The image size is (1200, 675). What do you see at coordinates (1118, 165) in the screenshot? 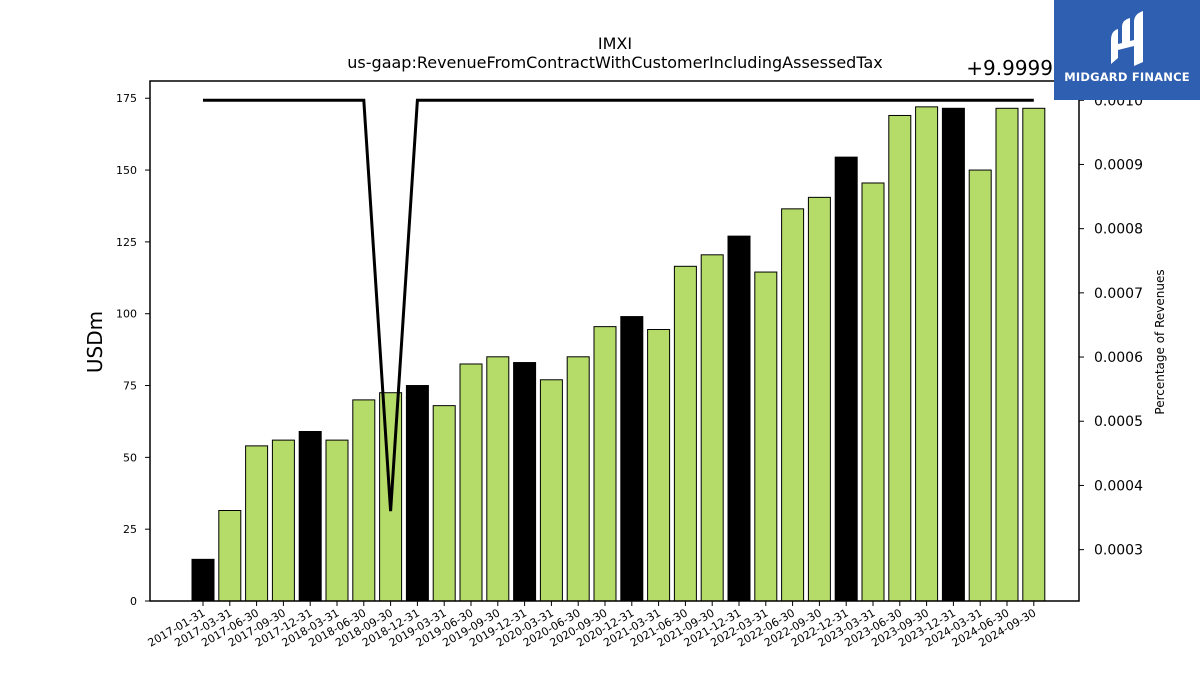
I see `y2-tick-label: 0.0009` at bounding box center [1118, 165].